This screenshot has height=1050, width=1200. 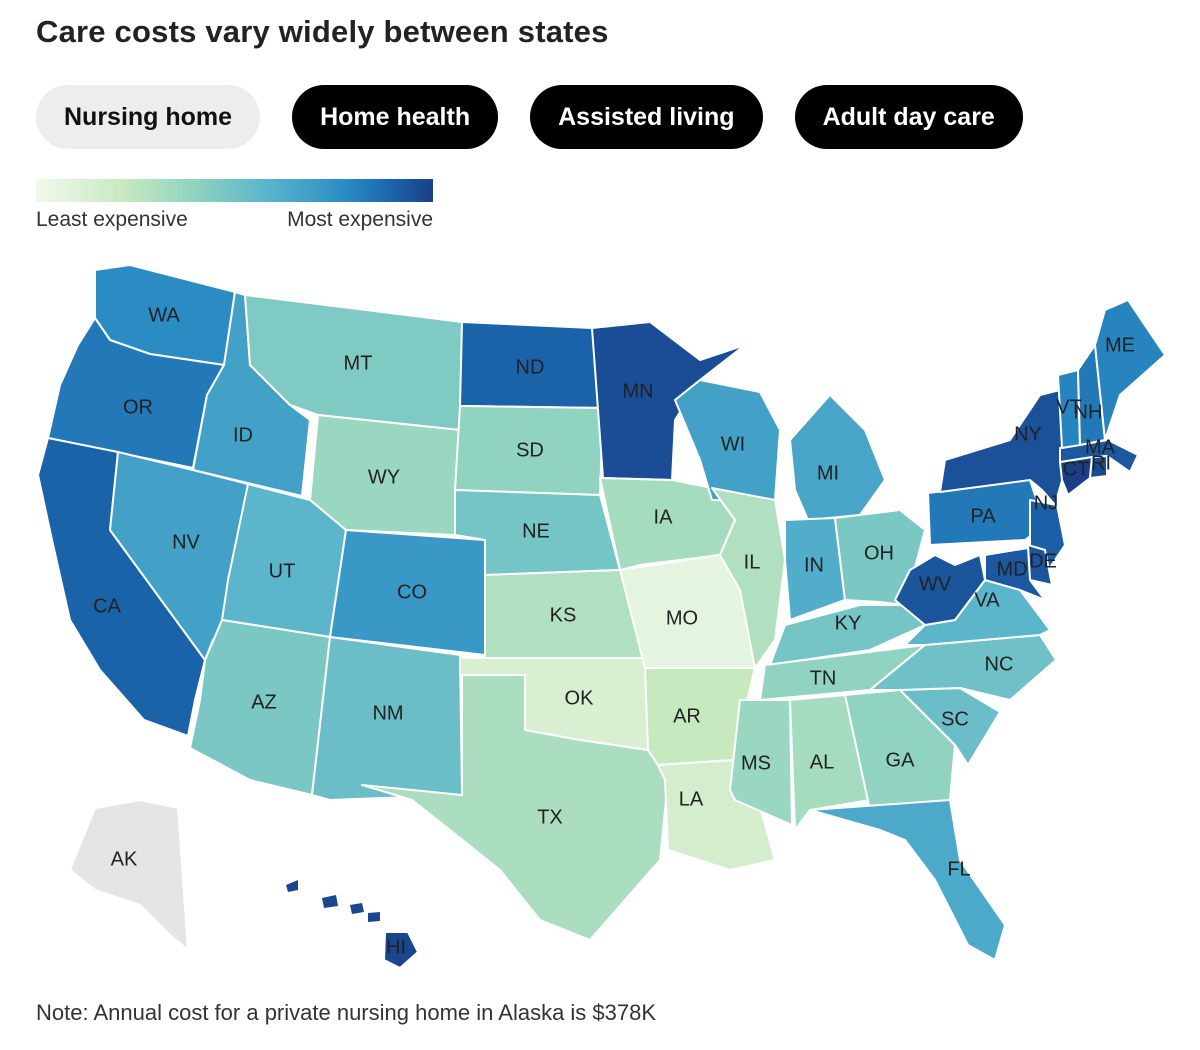 I want to click on state-label-la: LA, so click(x=691, y=799).